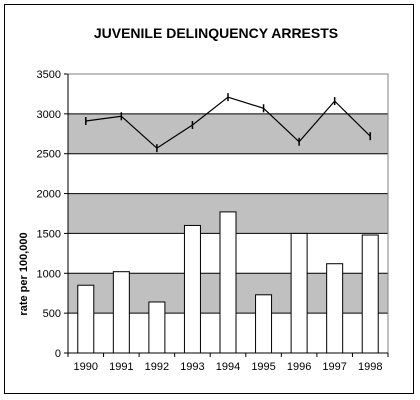 The height and width of the screenshot is (400, 420). What do you see at coordinates (49, 75) in the screenshot?
I see `y-tick-label: 3500` at bounding box center [49, 75].